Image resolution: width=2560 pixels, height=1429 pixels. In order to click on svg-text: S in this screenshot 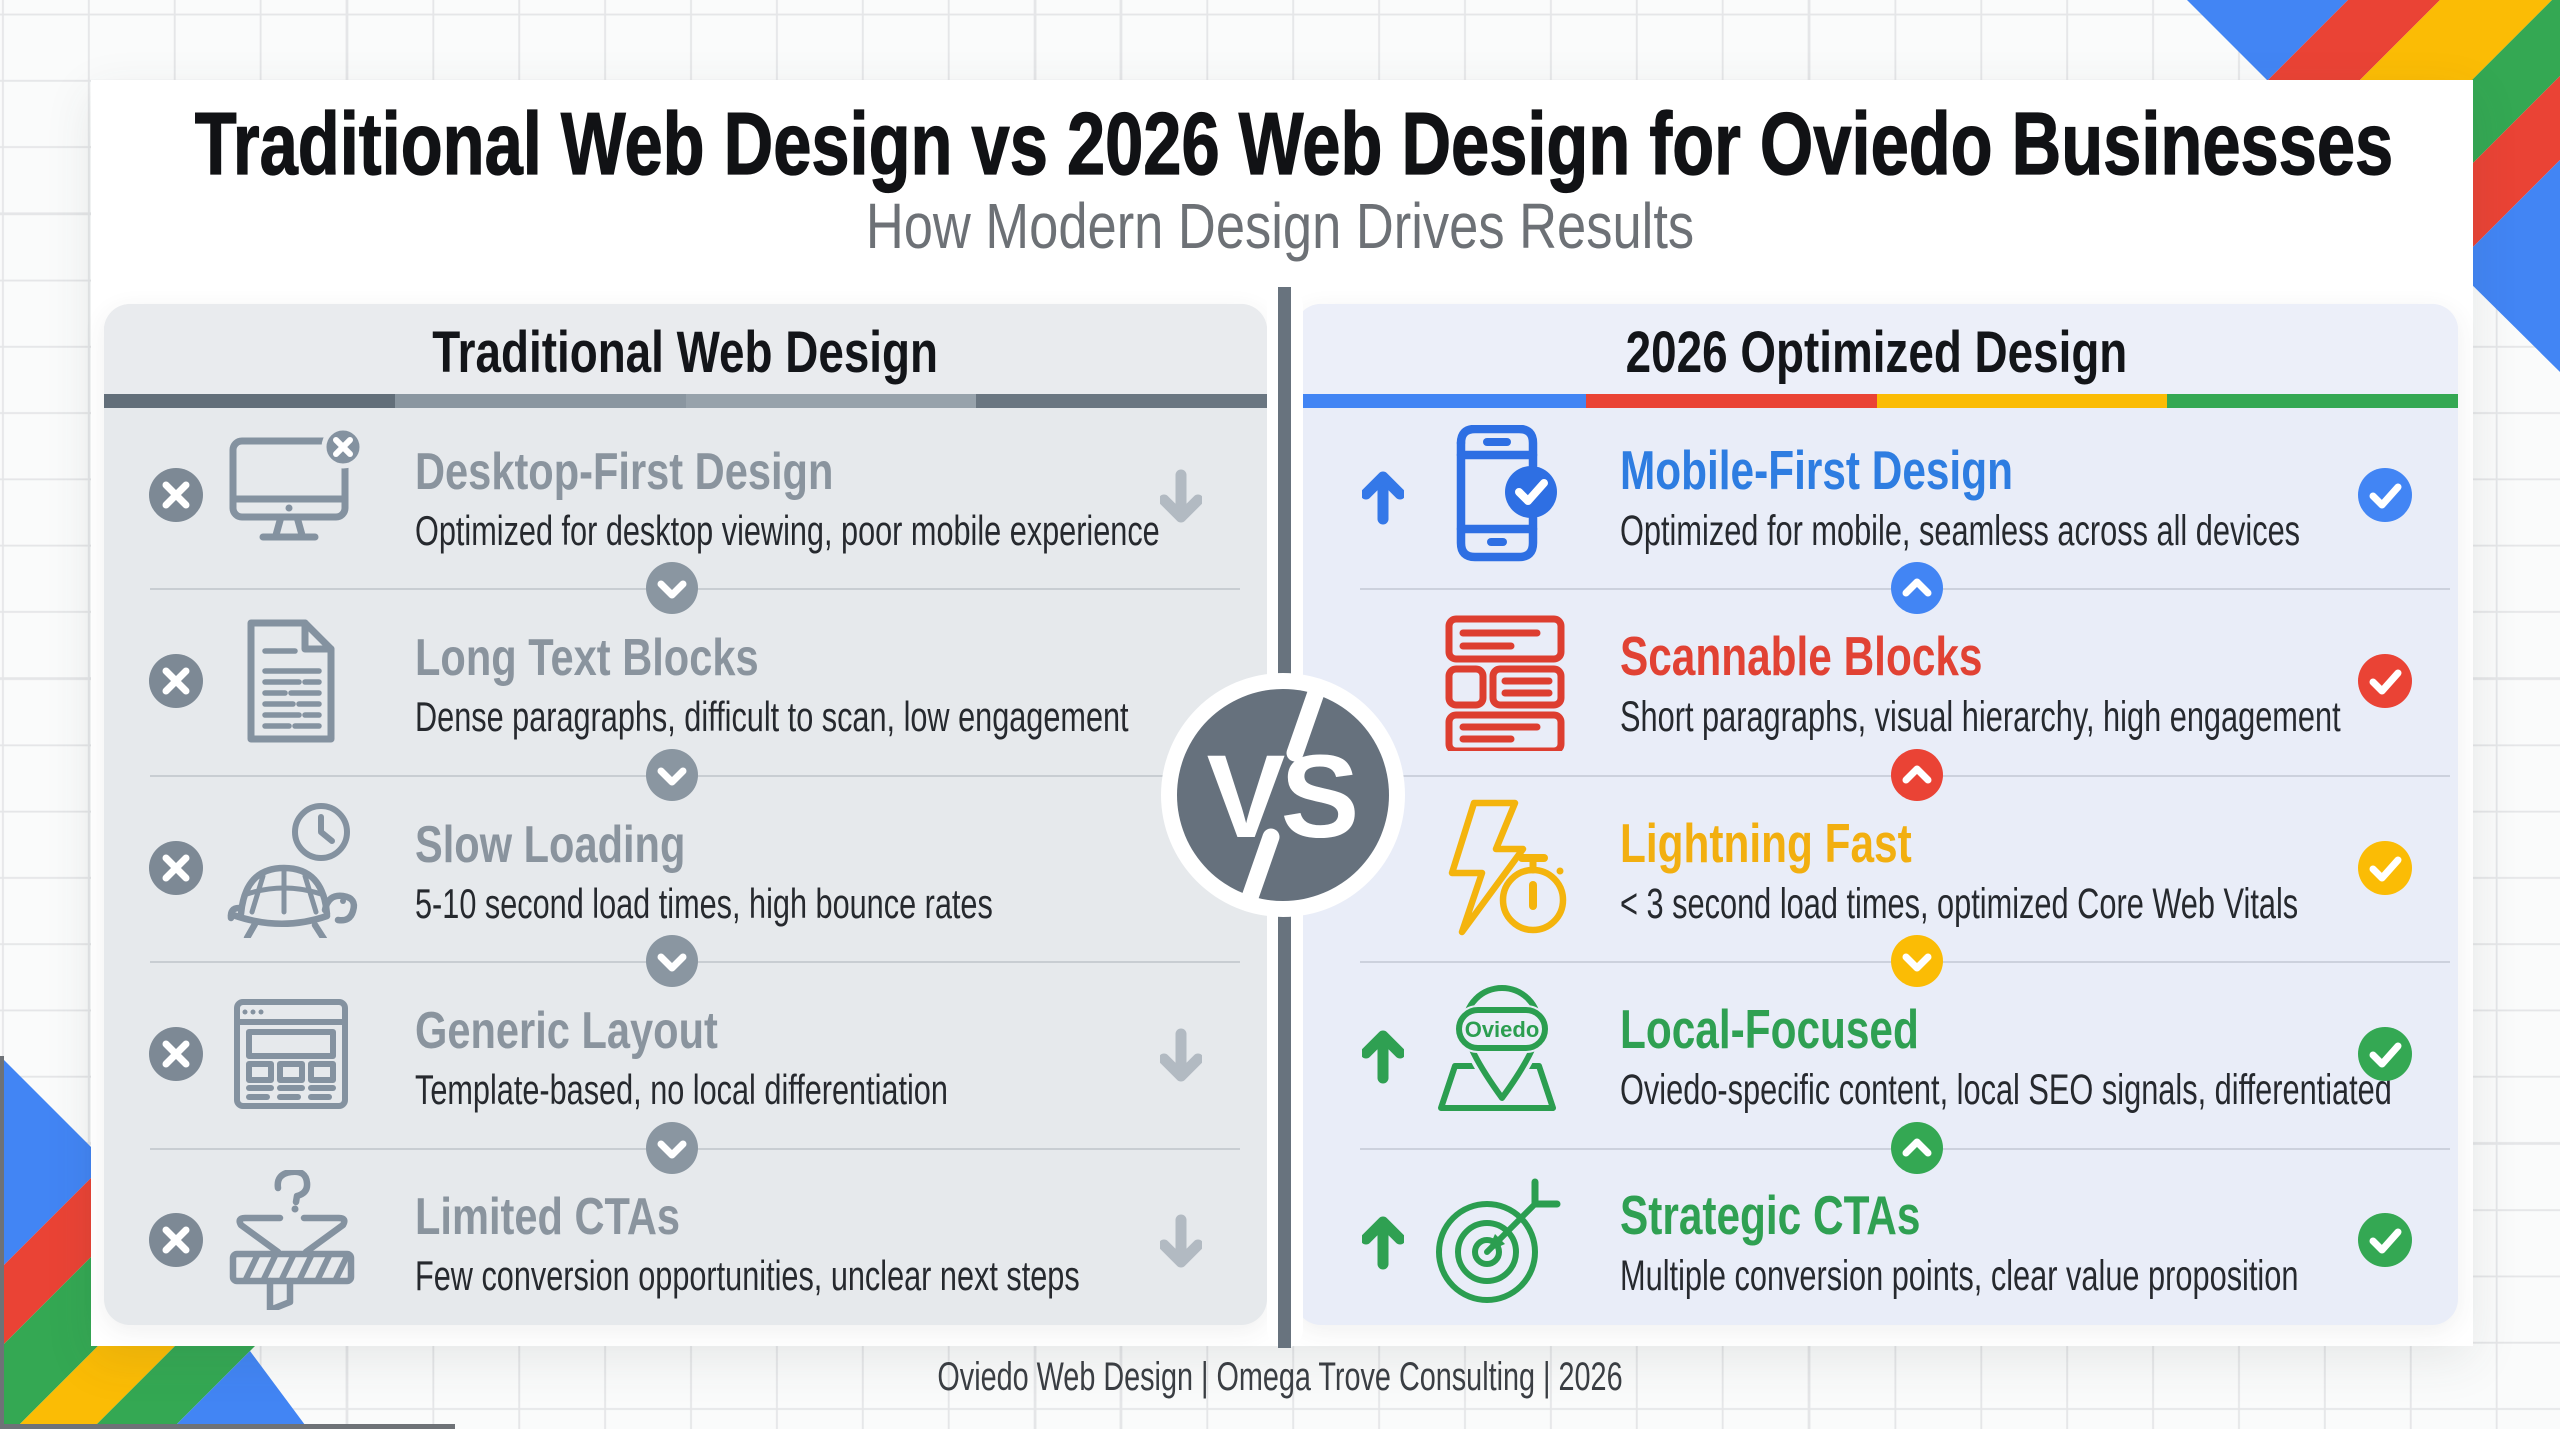, I will do `click(1320, 797)`.